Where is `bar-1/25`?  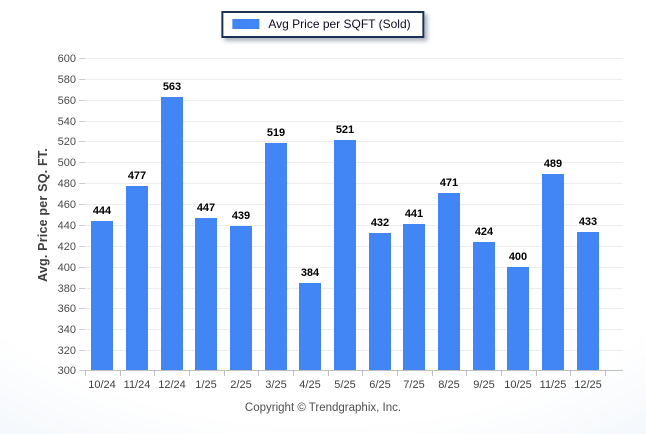 bar-1/25 is located at coordinates (206, 294).